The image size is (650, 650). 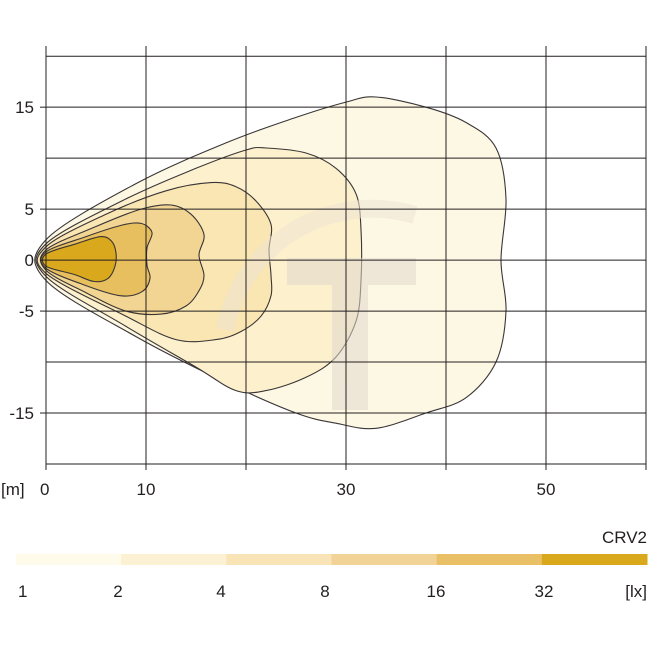 I want to click on y-tick-label: -5, so click(x=26, y=311).